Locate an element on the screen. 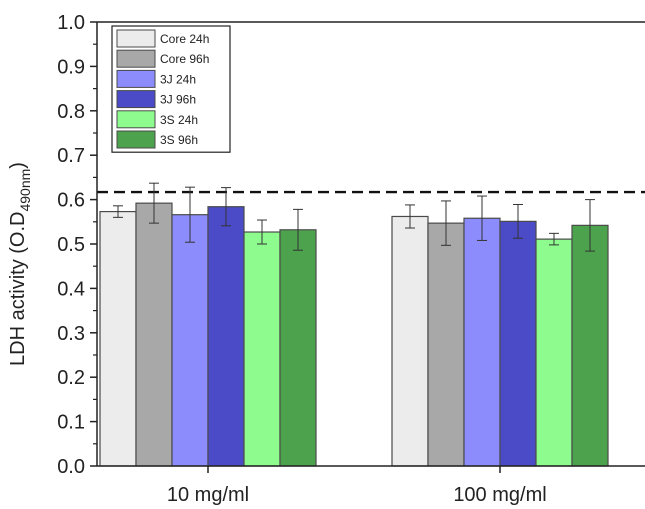 The height and width of the screenshot is (509, 645). legend-label: 3J 24h is located at coordinates (178, 79).